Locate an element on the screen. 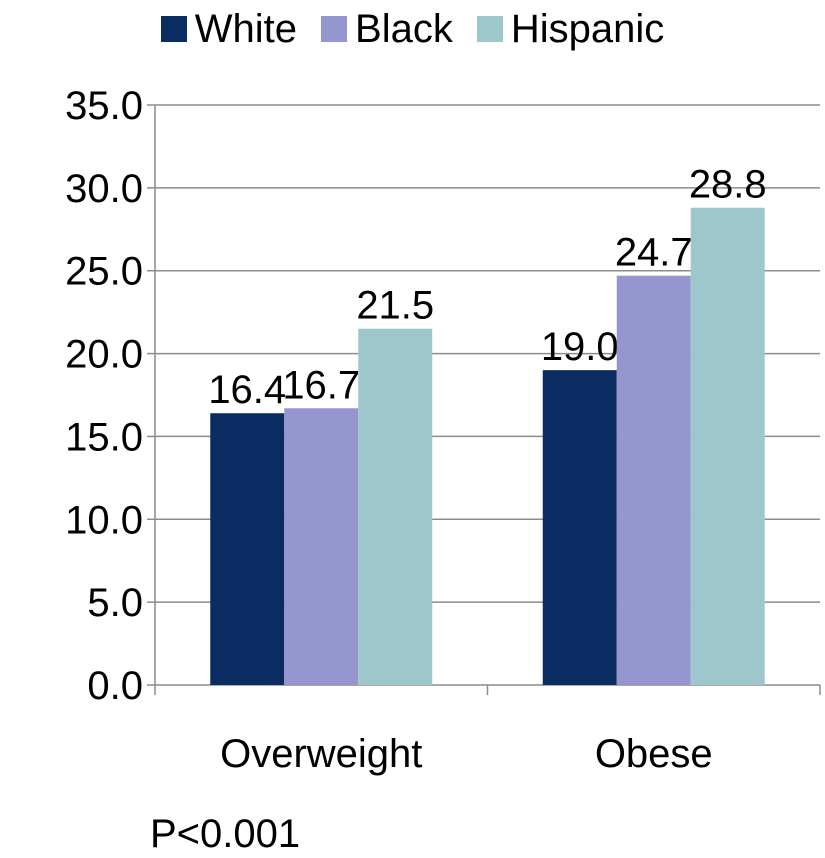 The height and width of the screenshot is (858, 825). data-label-obese-white: 19.0 is located at coordinates (580, 347).